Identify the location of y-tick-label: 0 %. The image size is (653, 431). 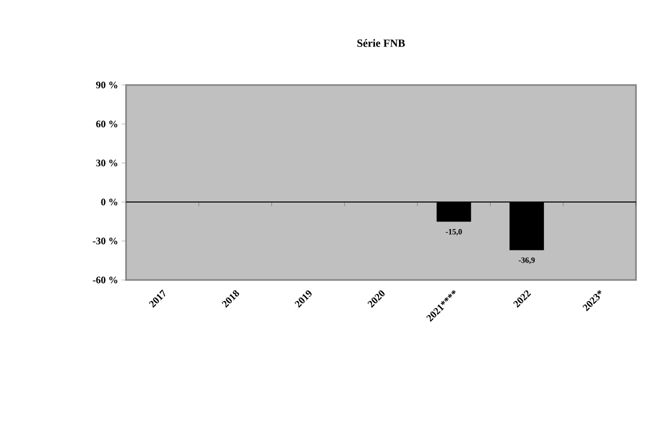
(109, 202).